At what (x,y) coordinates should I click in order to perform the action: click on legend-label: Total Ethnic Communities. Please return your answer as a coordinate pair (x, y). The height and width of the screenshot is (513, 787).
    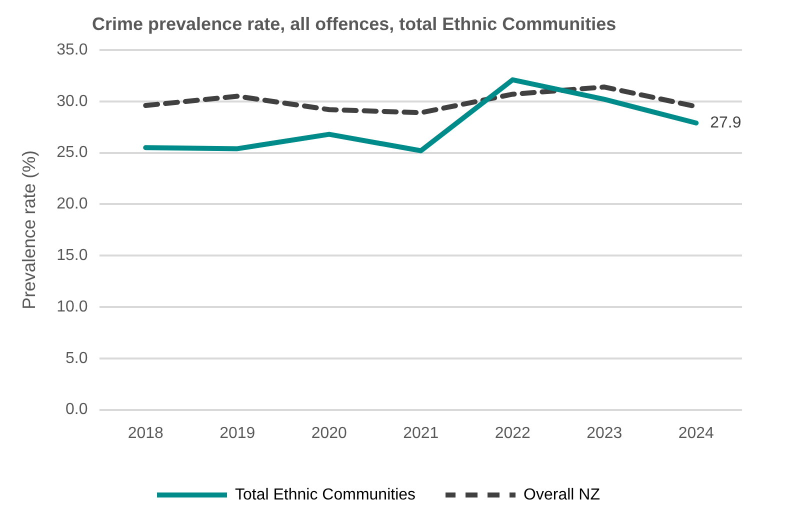
    Looking at the image, I should click on (325, 495).